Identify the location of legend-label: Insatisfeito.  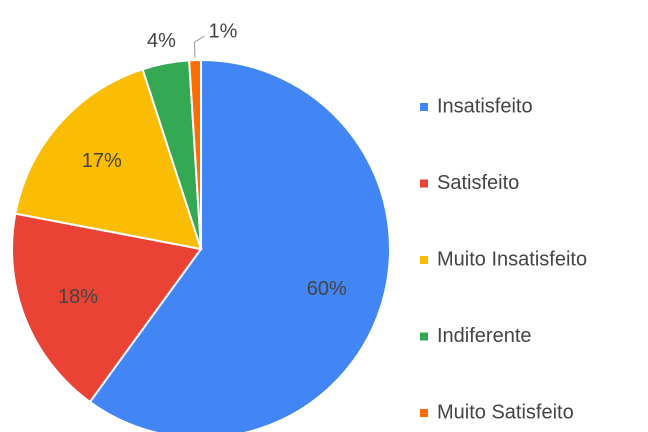
(485, 106).